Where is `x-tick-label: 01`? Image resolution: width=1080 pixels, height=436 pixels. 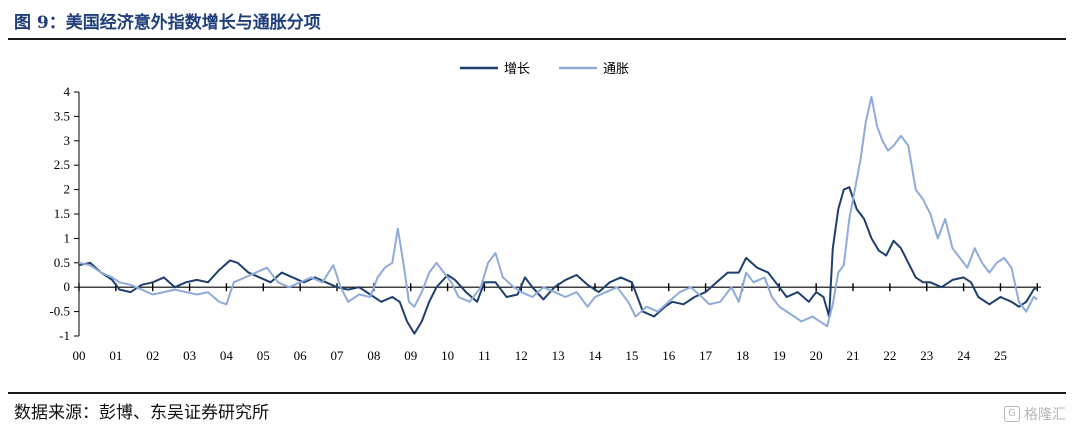
x-tick-label: 01 is located at coordinates (115, 355).